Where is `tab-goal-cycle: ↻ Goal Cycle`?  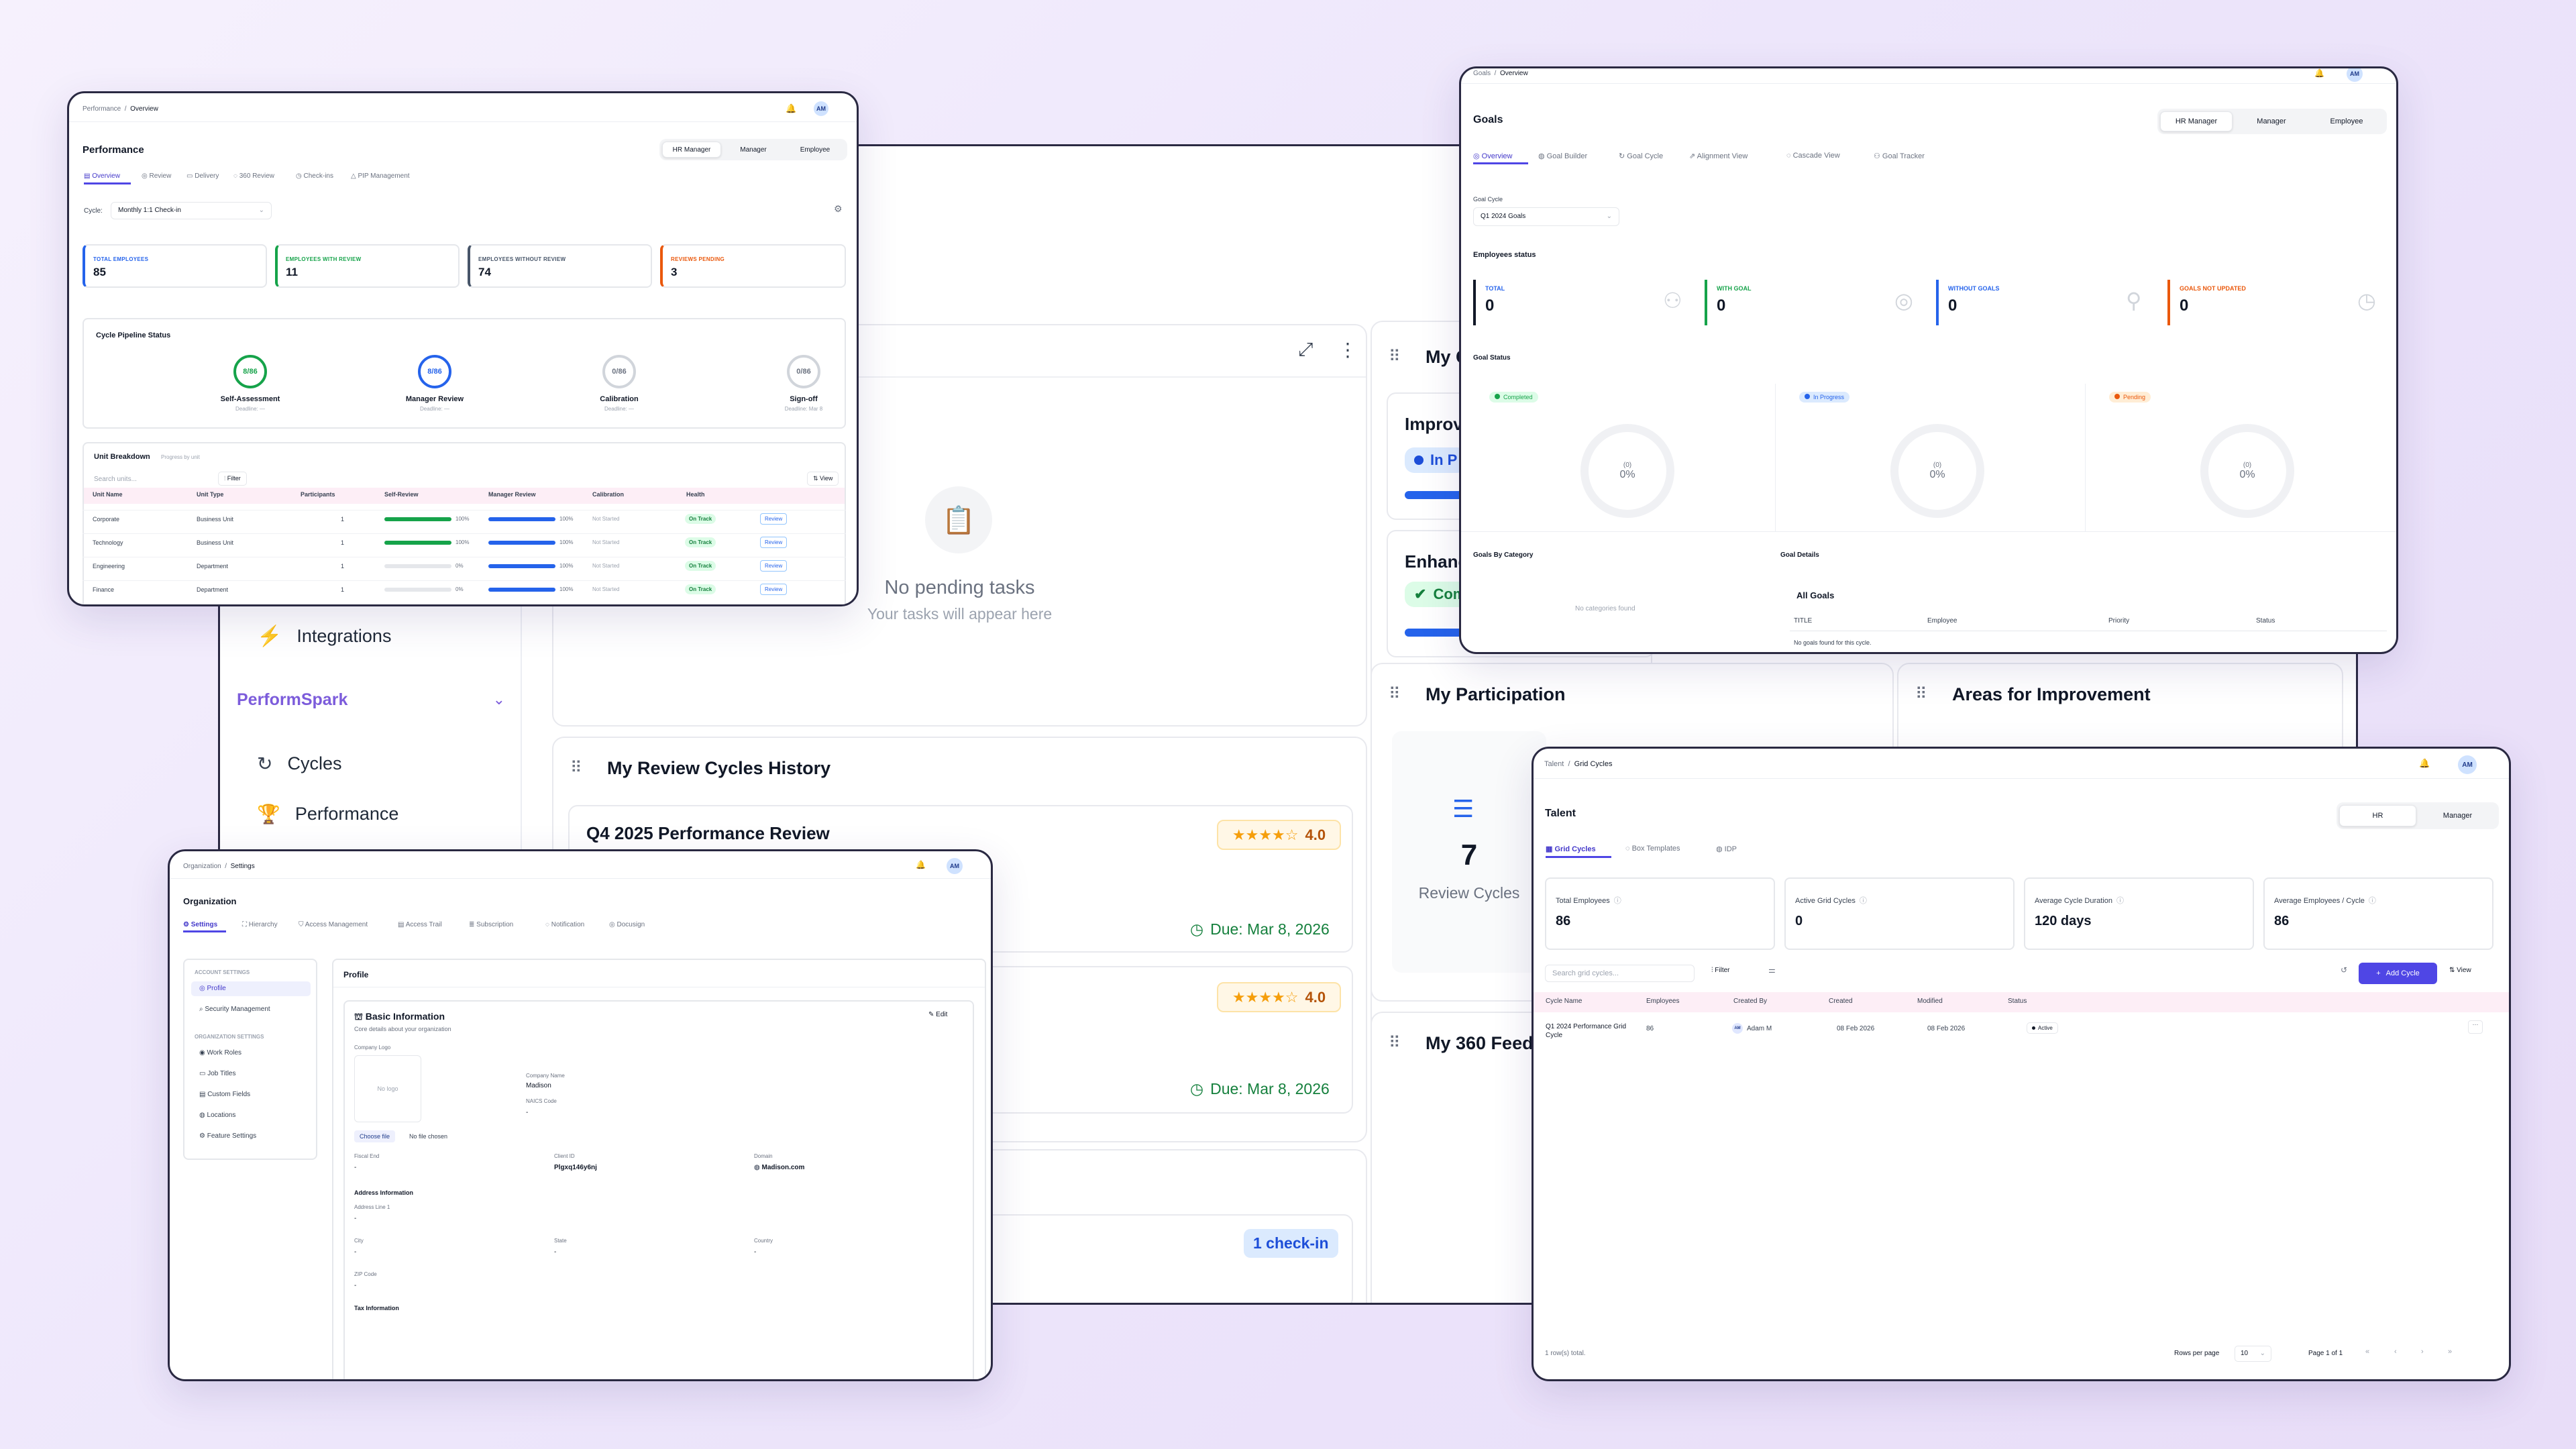
tab-goal-cycle: ↻ Goal Cycle is located at coordinates (1641, 156).